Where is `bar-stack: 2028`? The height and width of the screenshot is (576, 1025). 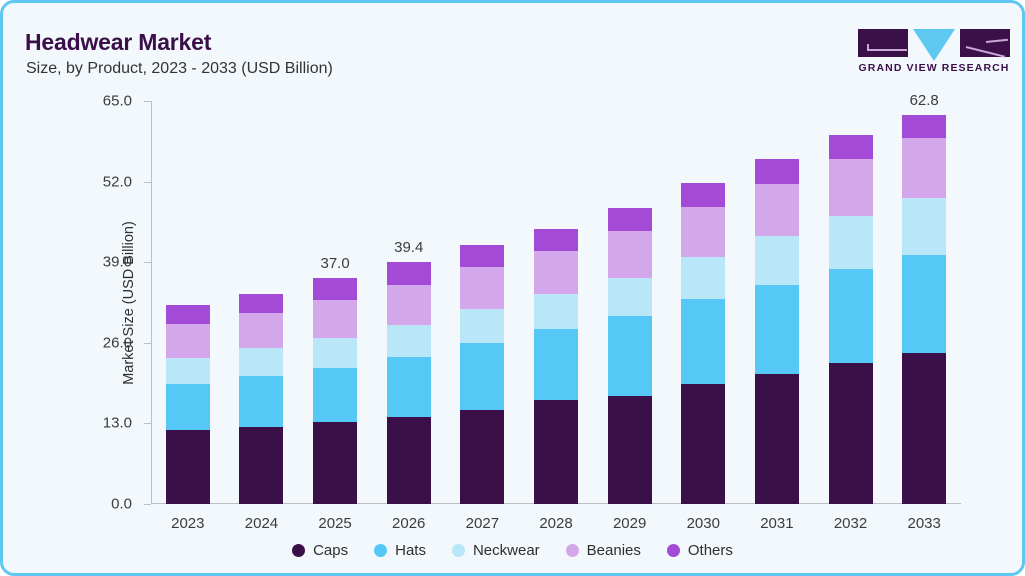
bar-stack: 2028 is located at coordinates (556, 380).